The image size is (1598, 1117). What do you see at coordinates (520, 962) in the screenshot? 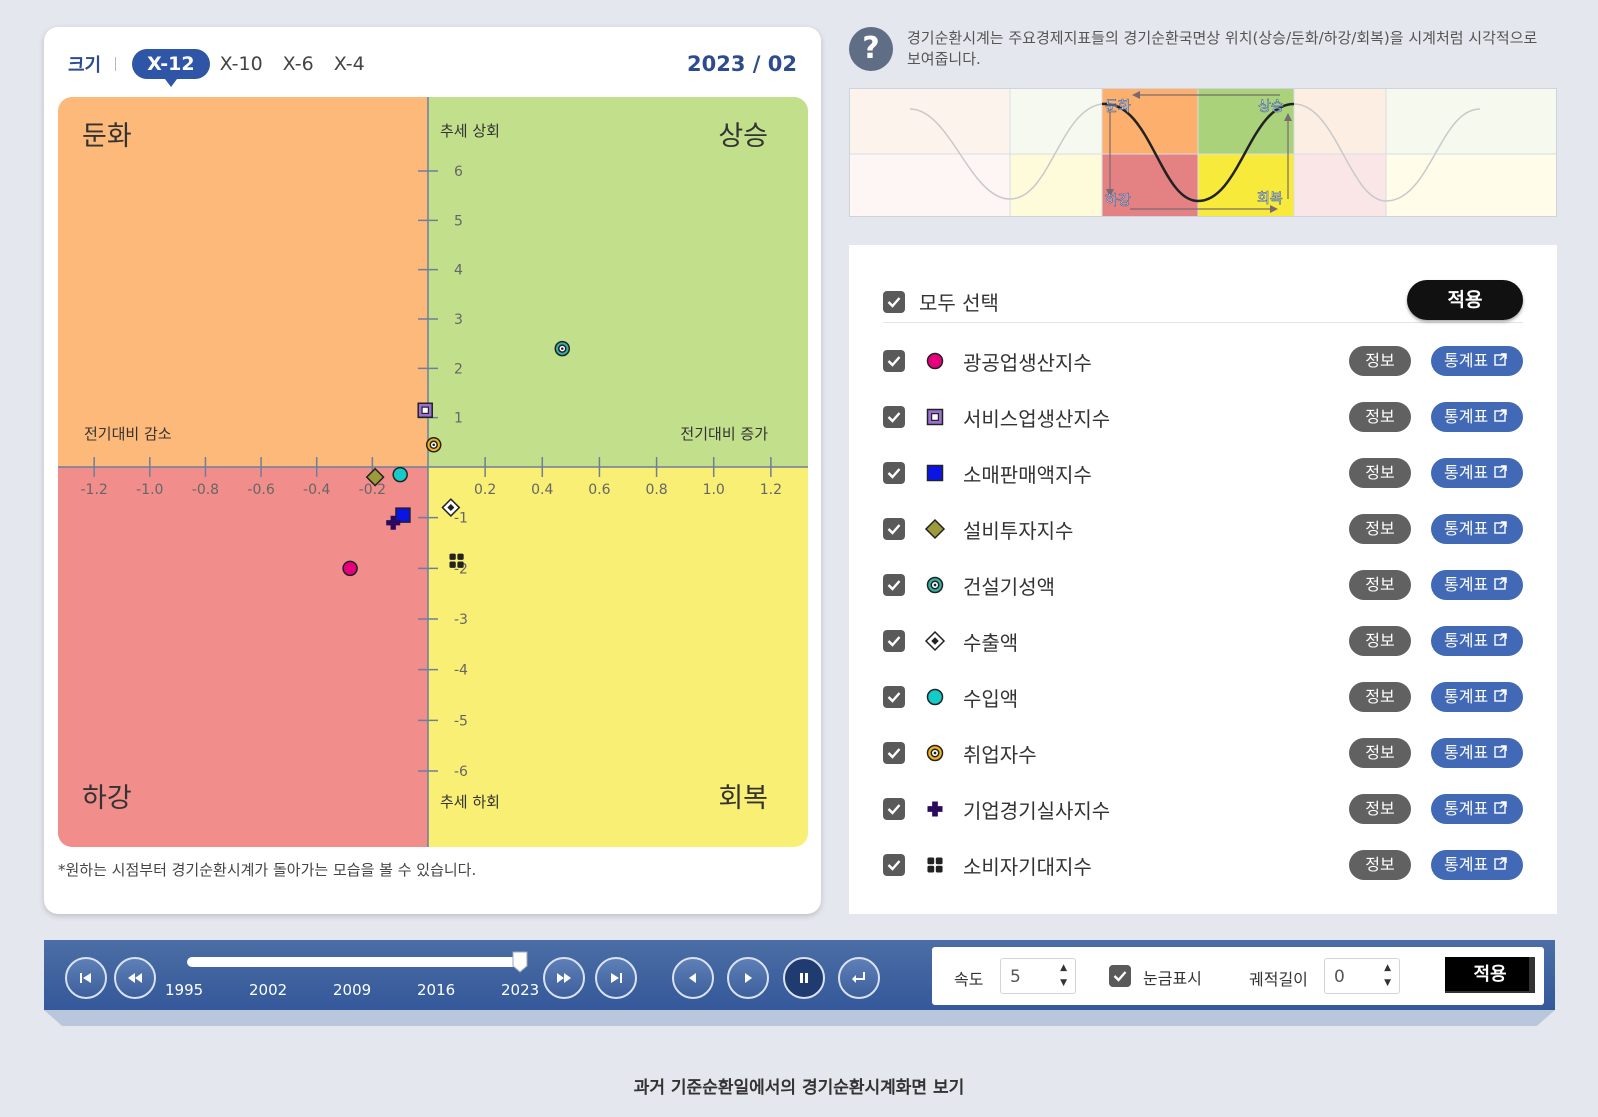
I see `timeline-slider-thumb` at bounding box center [520, 962].